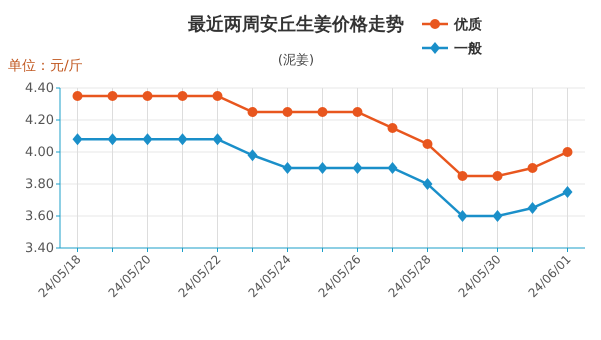  I want to click on y-tick-label: 3.60, so click(39, 216).